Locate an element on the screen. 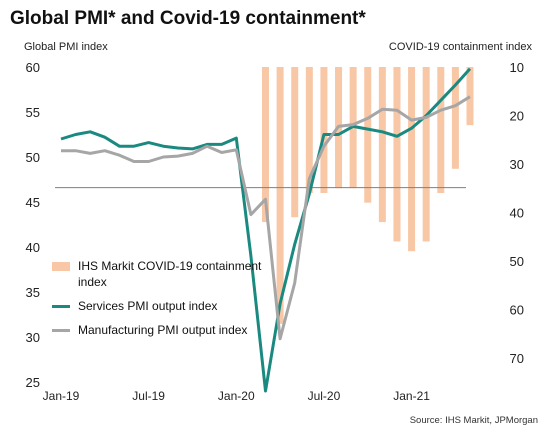  left-axis-label: Global PMI index is located at coordinates (66, 47).